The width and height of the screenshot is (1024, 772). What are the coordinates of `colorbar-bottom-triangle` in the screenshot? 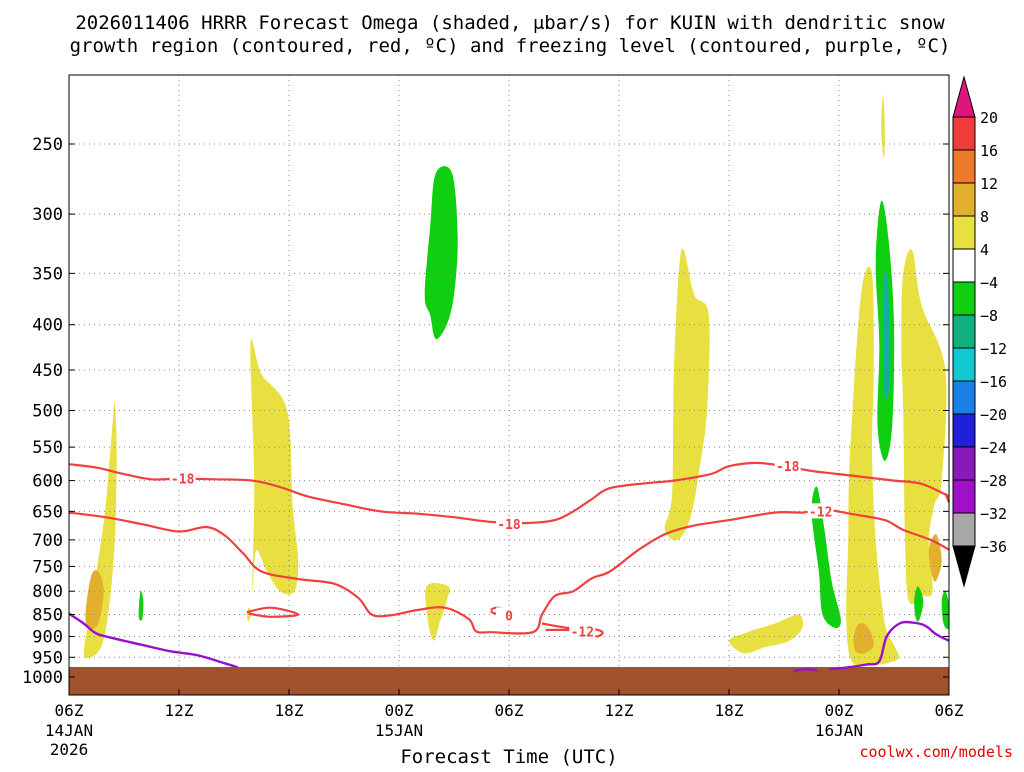 It's located at (964, 566).